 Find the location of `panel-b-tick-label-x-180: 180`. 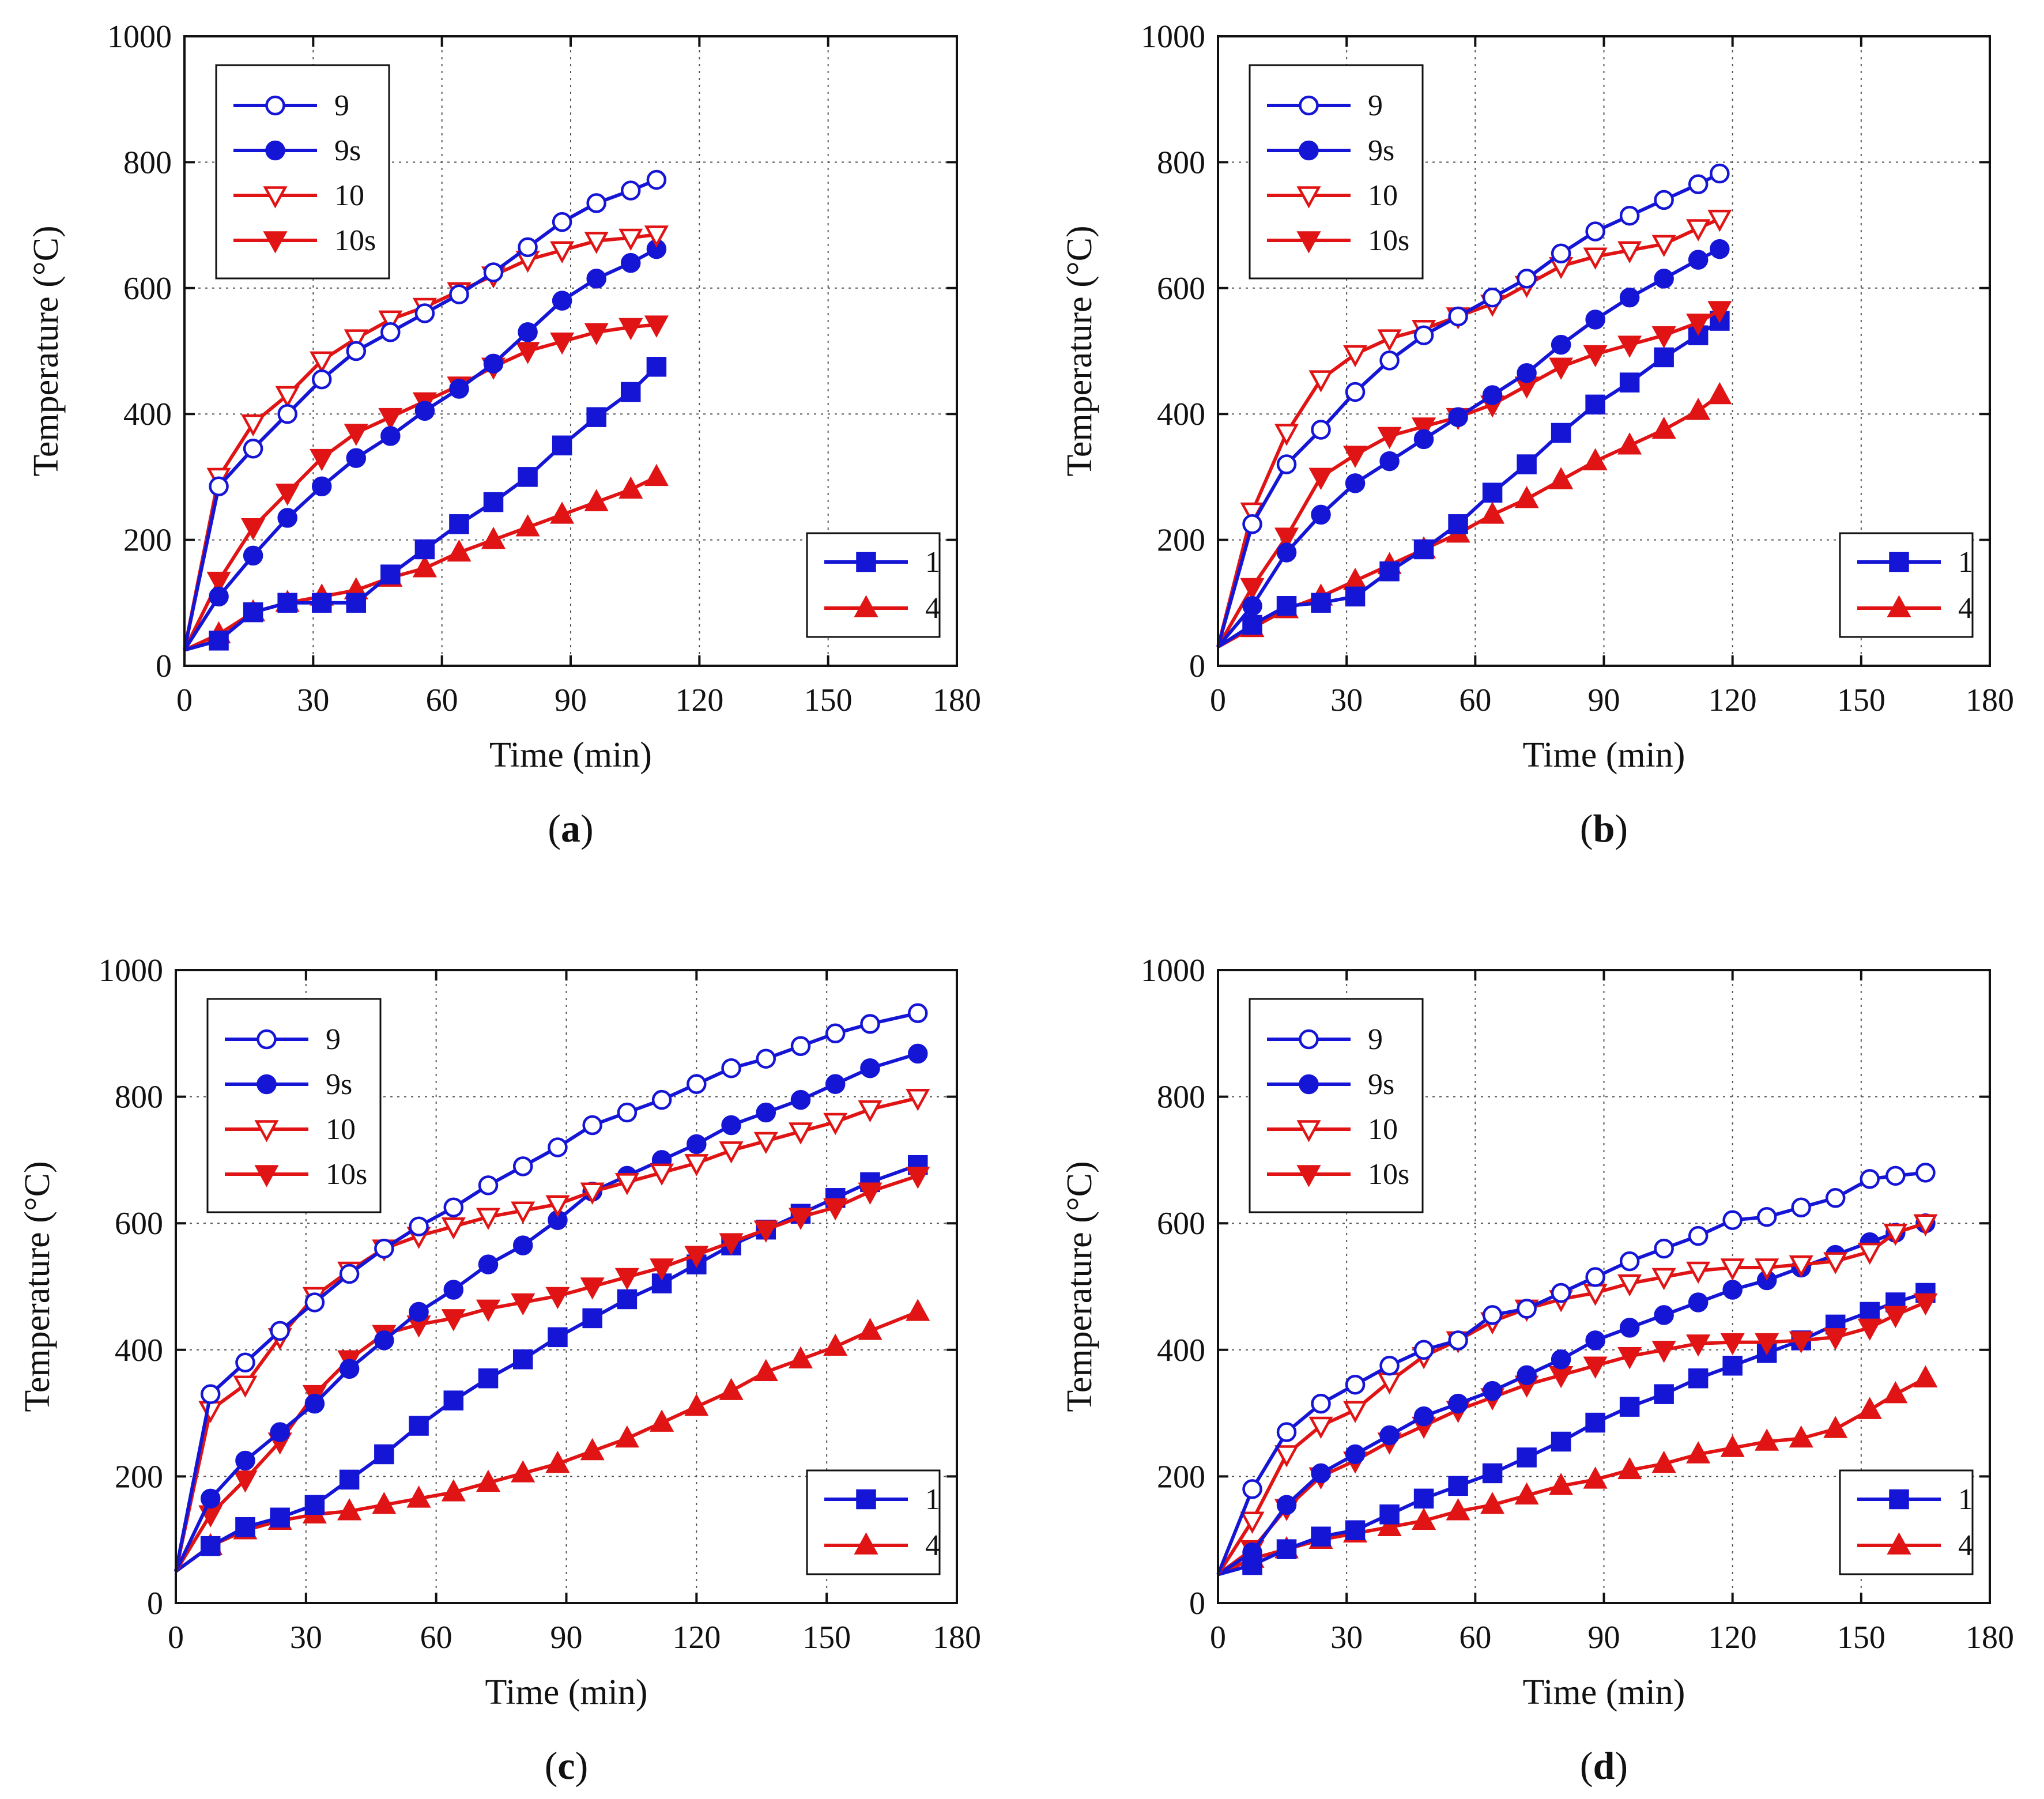

panel-b-tick-label-x-180: 180 is located at coordinates (1990, 700).